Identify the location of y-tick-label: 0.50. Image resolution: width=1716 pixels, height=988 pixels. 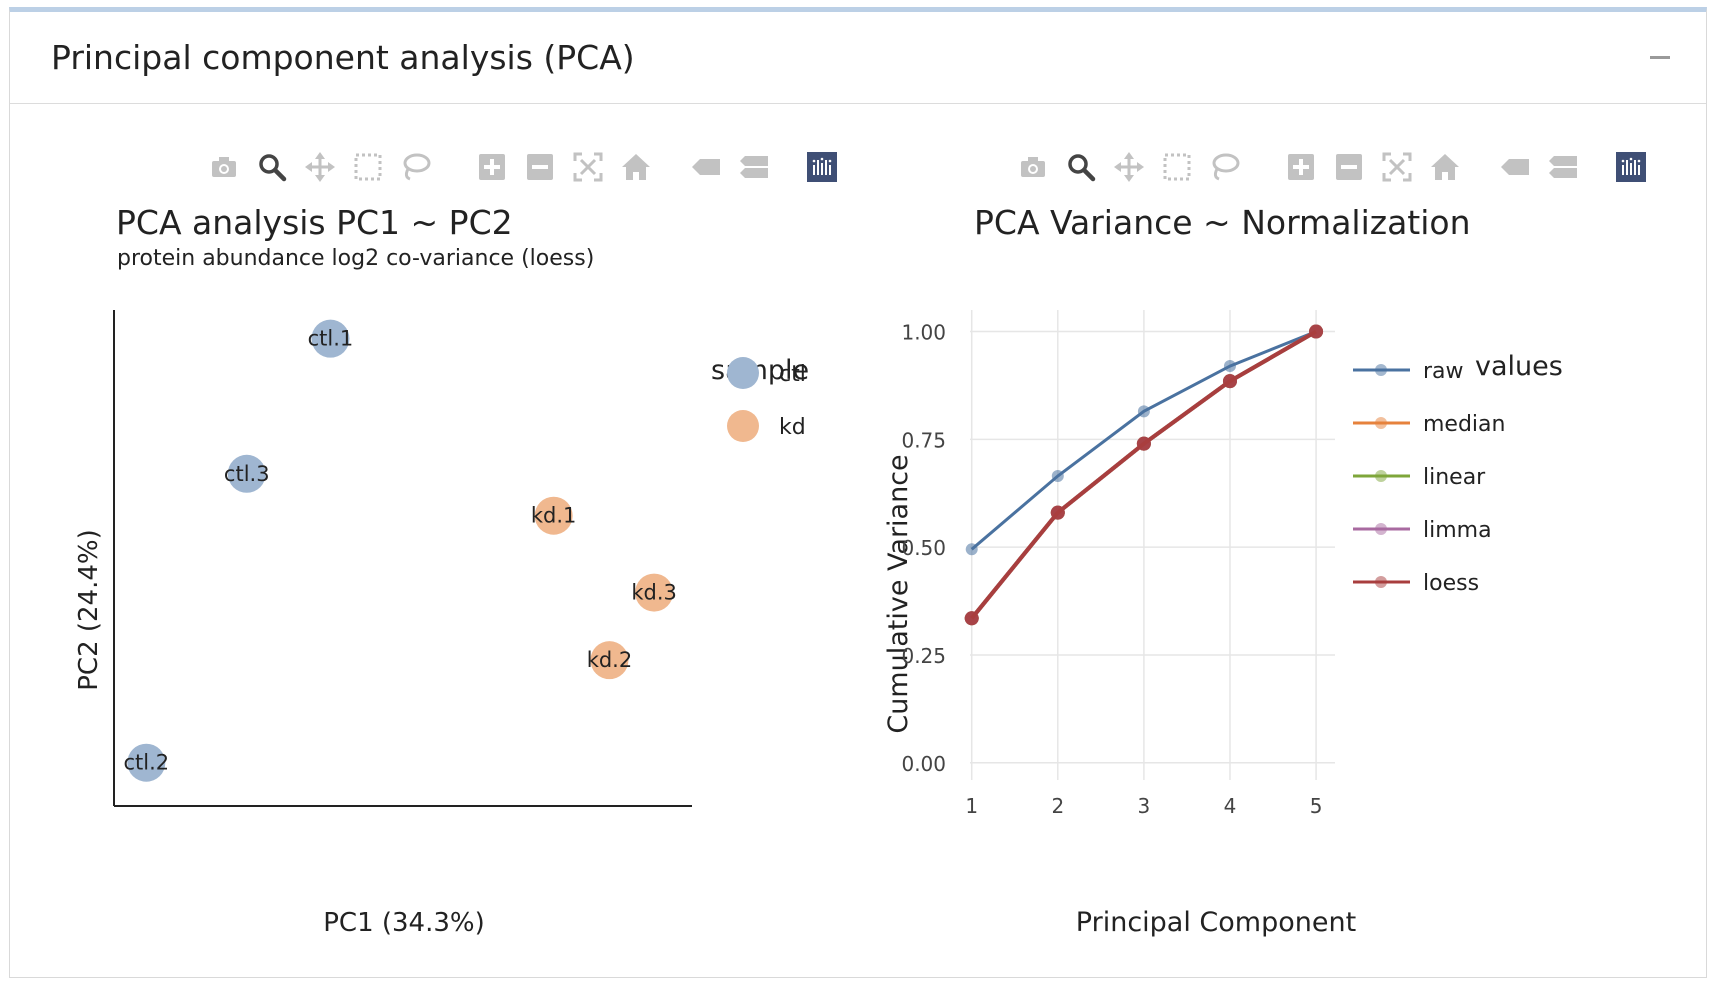
(923, 548).